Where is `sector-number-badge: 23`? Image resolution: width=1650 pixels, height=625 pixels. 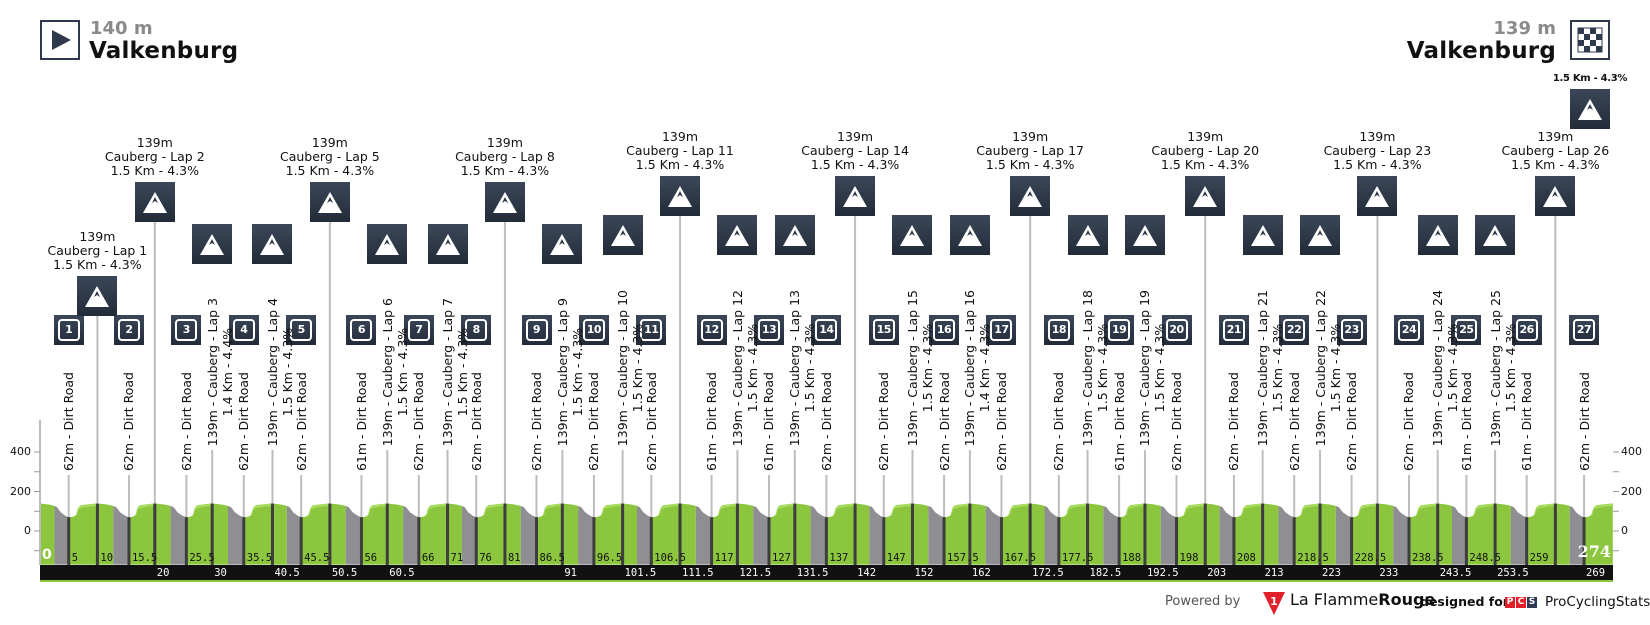
sector-number-badge: 23 is located at coordinates (1351, 330).